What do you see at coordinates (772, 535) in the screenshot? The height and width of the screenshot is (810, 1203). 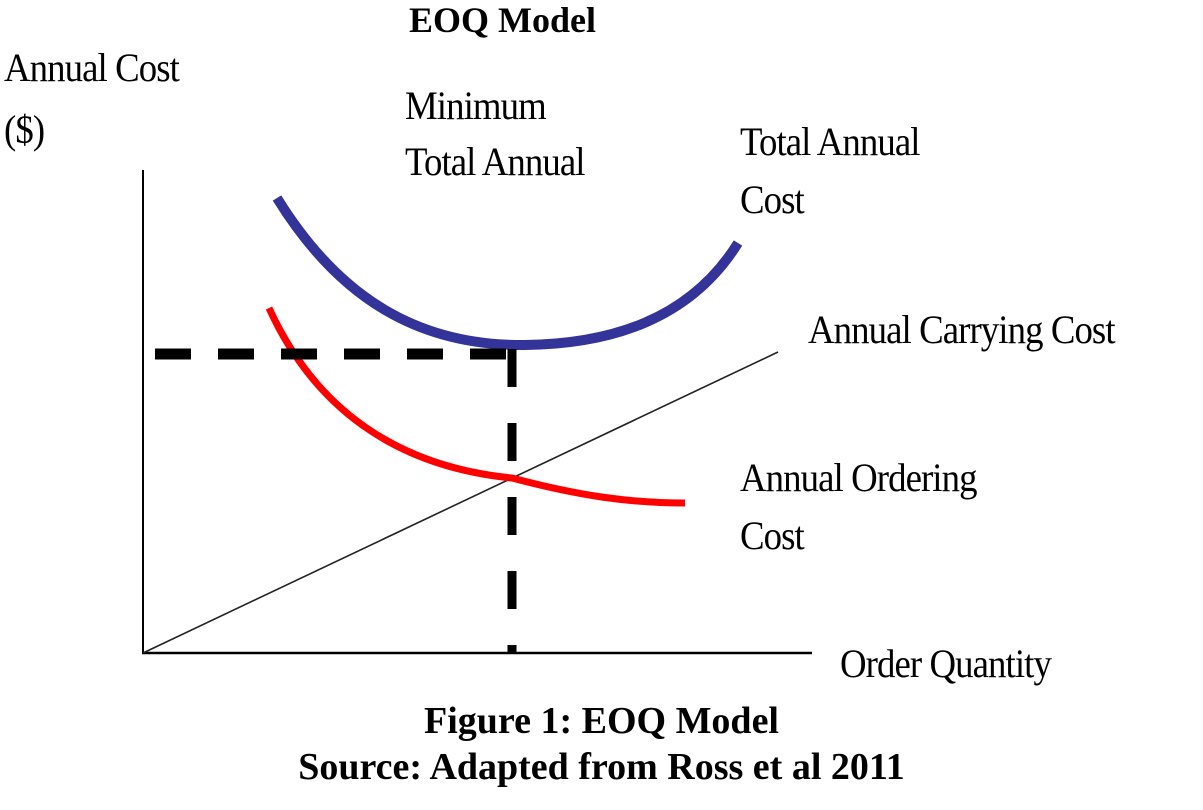 I see `ordering-cost-label-line2: Cost` at bounding box center [772, 535].